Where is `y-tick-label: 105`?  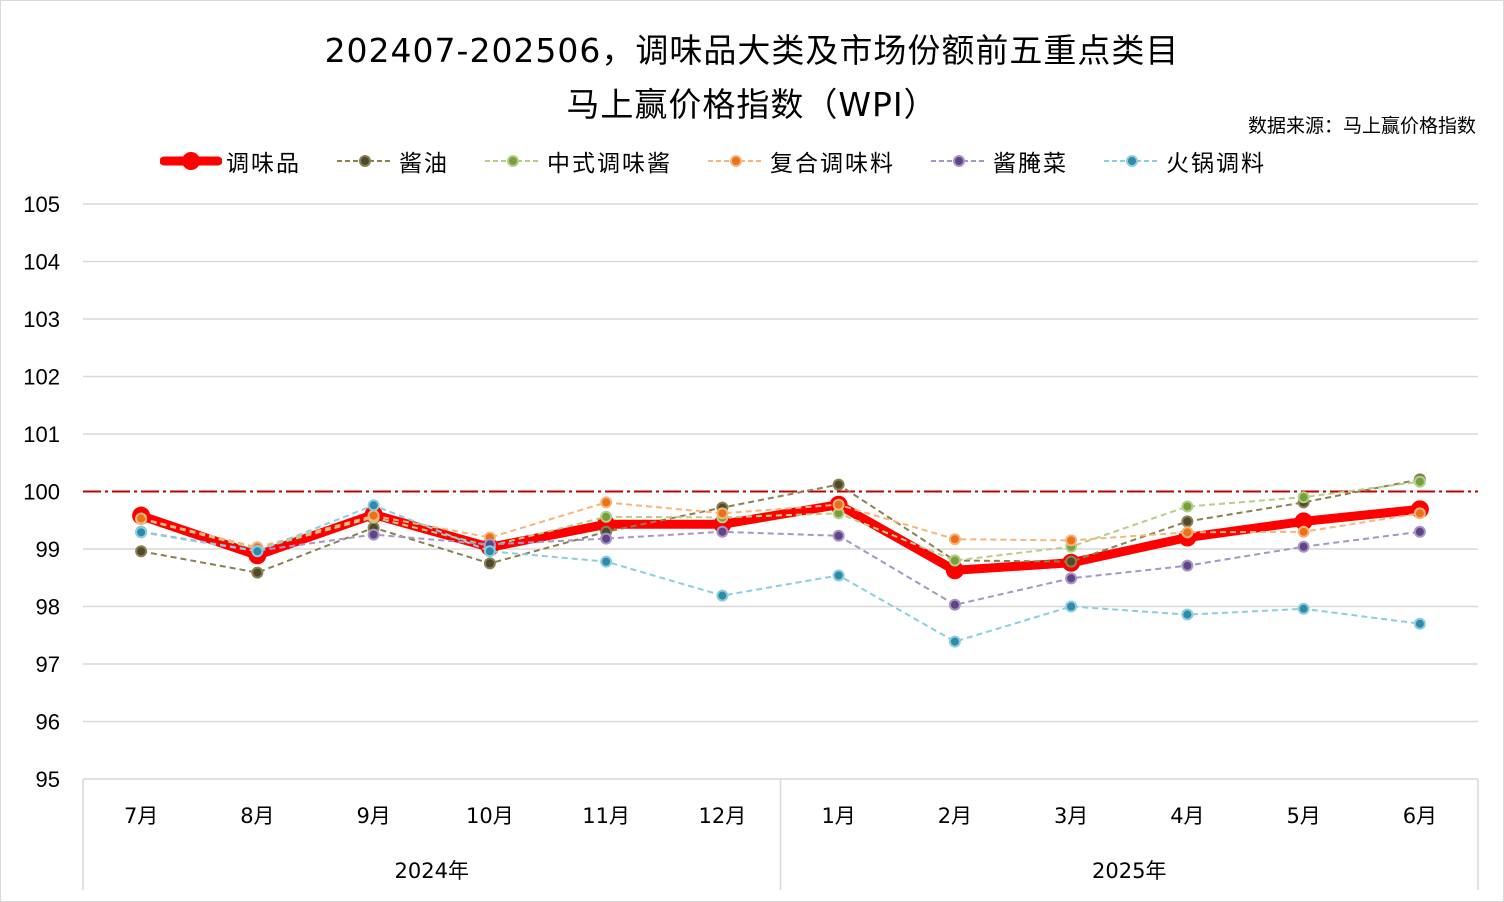
y-tick-label: 105 is located at coordinates (41, 204).